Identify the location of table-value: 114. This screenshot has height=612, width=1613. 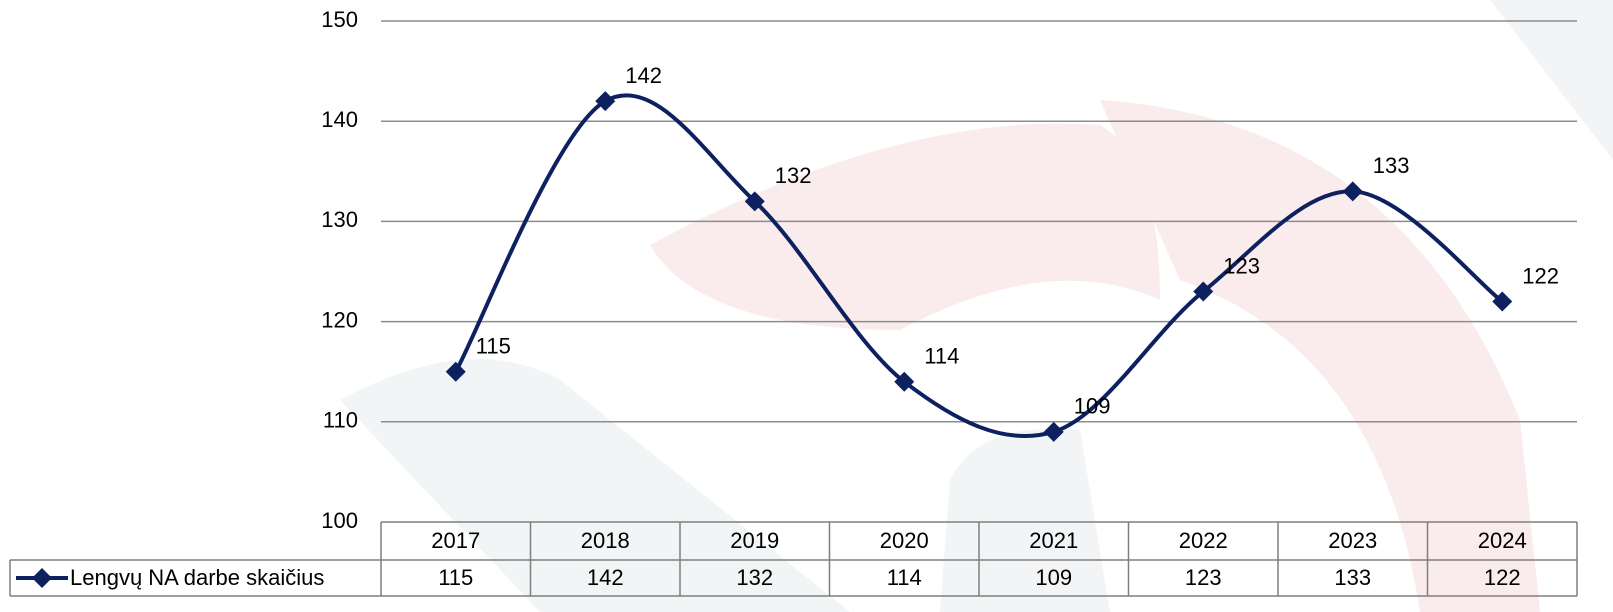
(904, 577).